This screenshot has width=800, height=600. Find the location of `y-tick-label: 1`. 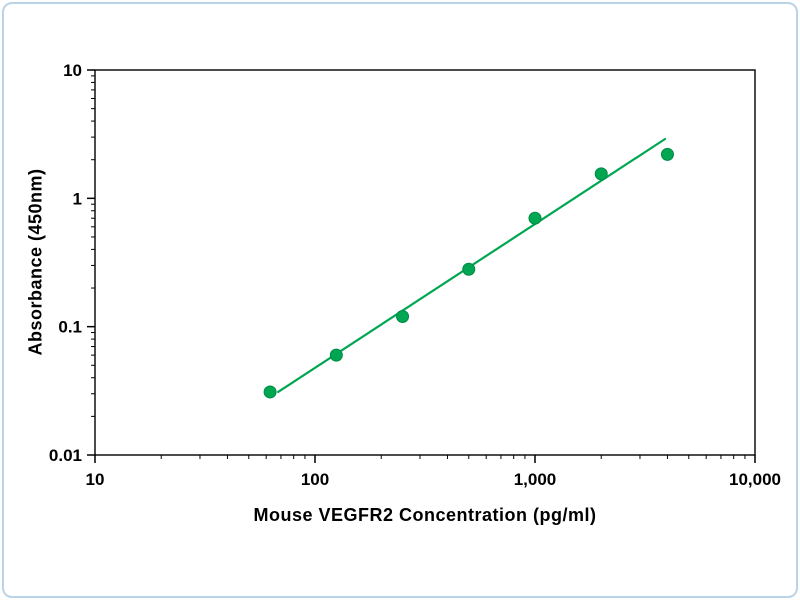

y-tick-label: 1 is located at coordinates (77, 198).